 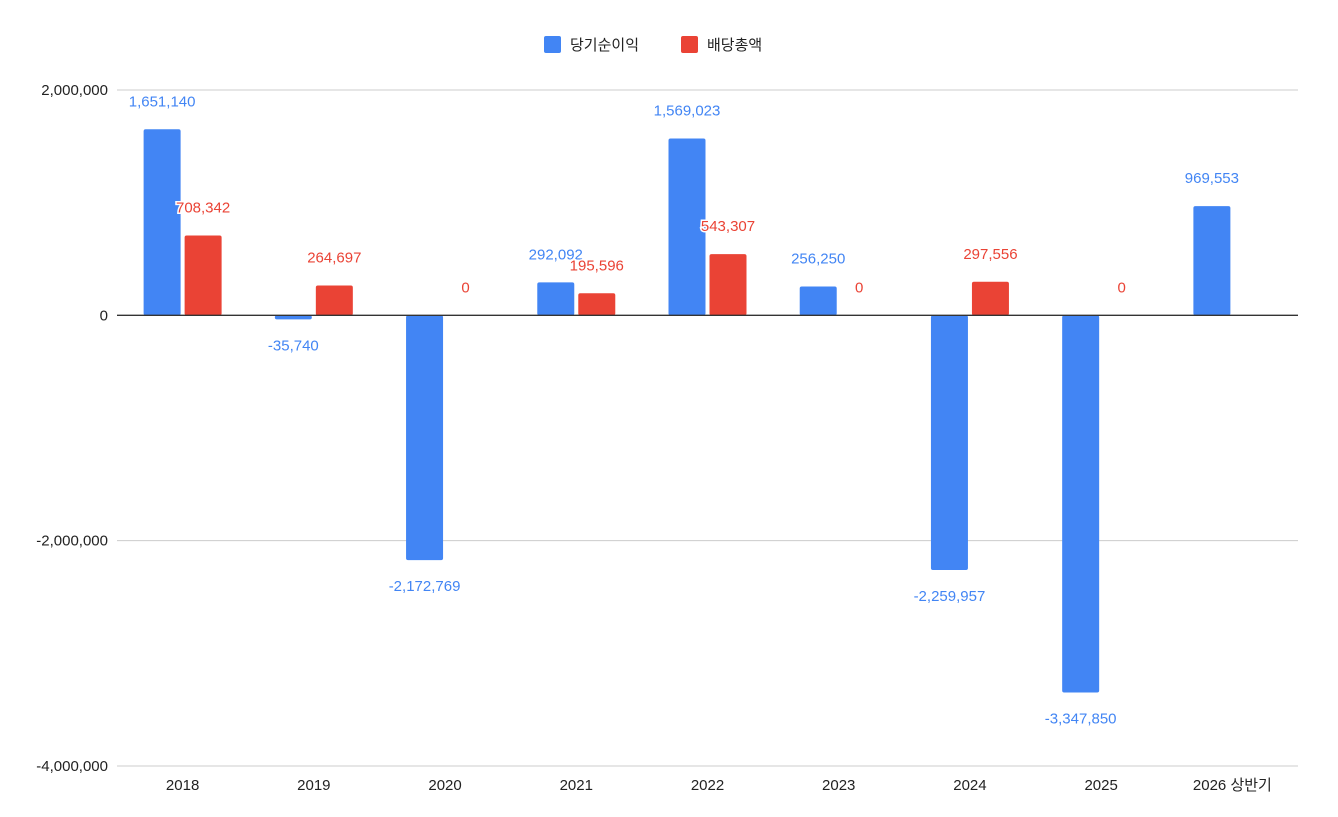 What do you see at coordinates (818, 258) in the screenshot?
I see `data-label: 256,250` at bounding box center [818, 258].